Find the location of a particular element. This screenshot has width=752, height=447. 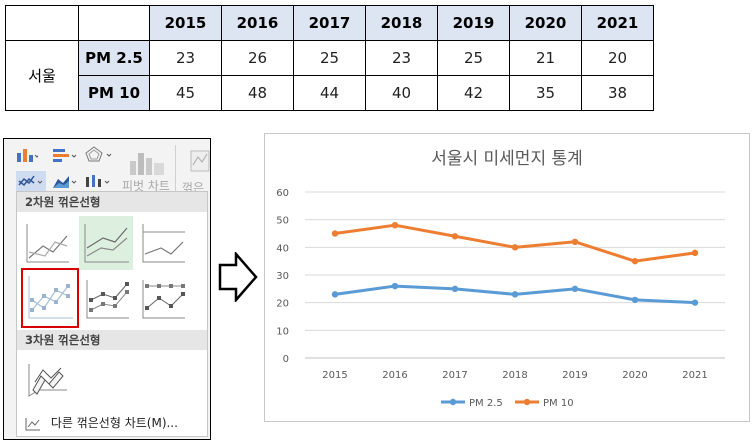

line-chart-icon is located at coordinates (31, 181).